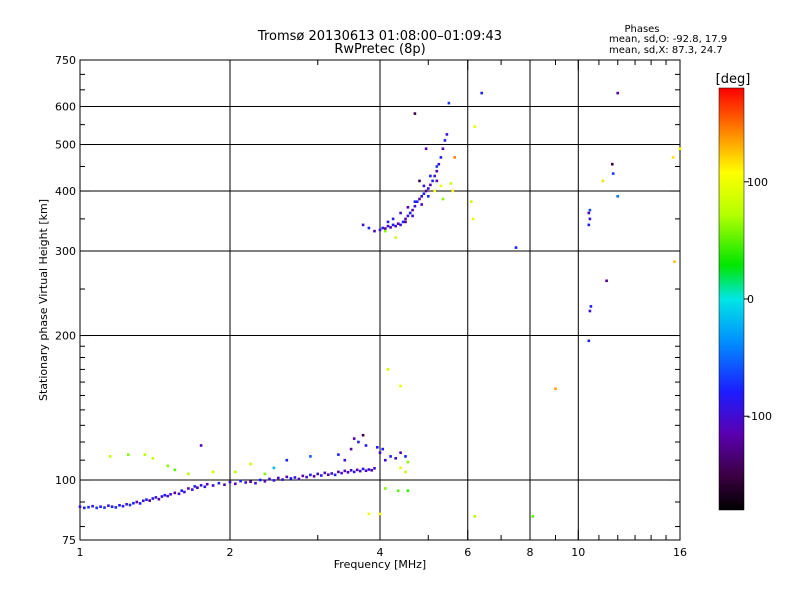 This screenshot has width=800, height=604. What do you see at coordinates (69, 540) in the screenshot?
I see `y-tick-label: 75` at bounding box center [69, 540].